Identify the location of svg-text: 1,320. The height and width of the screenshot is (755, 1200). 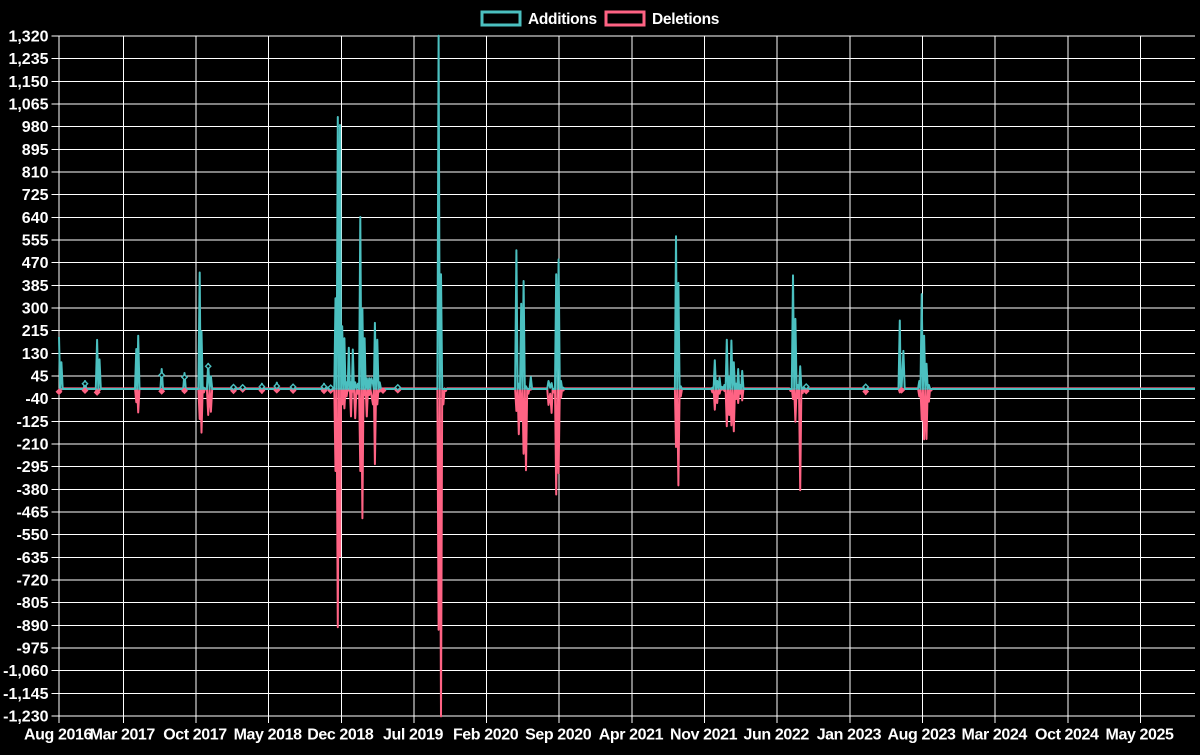
(28, 37).